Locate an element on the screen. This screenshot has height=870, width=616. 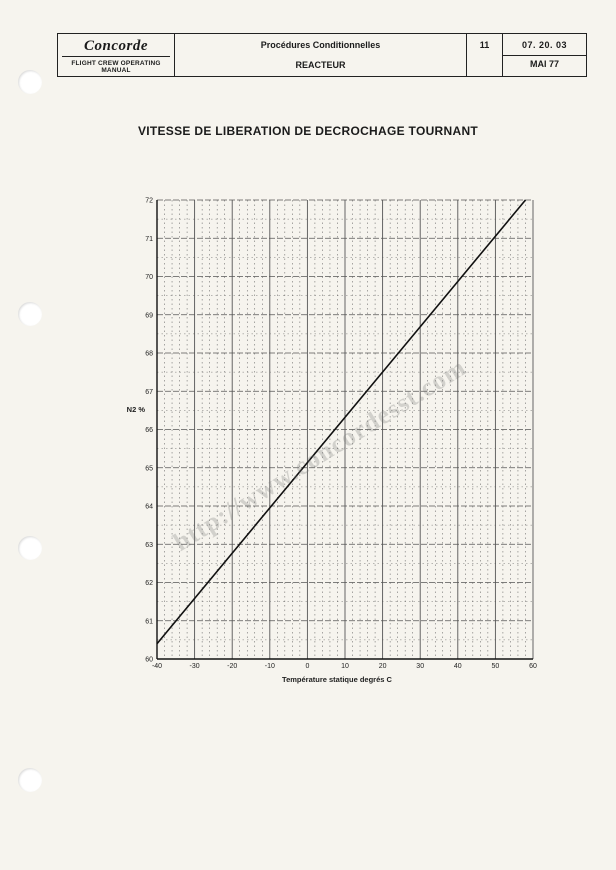
y-axis-label: N2 % is located at coordinates (136, 409).